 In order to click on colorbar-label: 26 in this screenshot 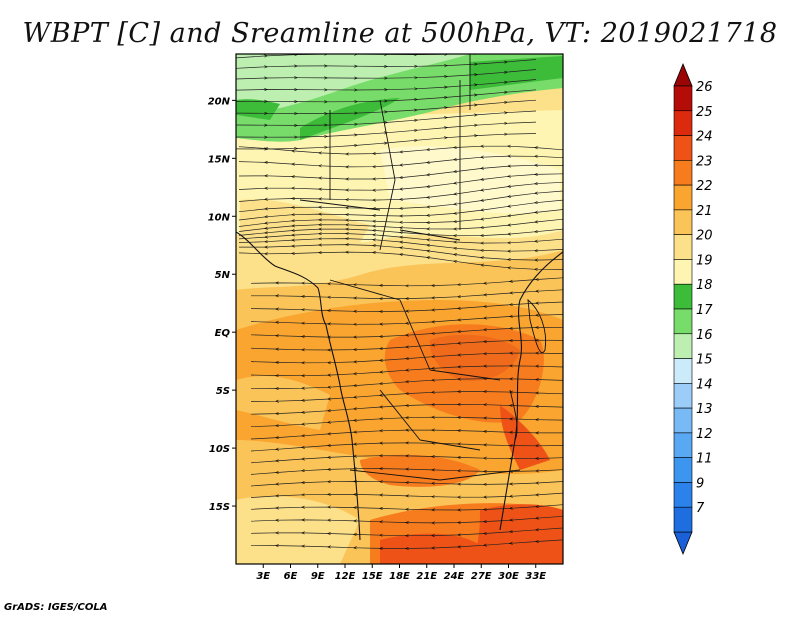, I will do `click(704, 87)`.